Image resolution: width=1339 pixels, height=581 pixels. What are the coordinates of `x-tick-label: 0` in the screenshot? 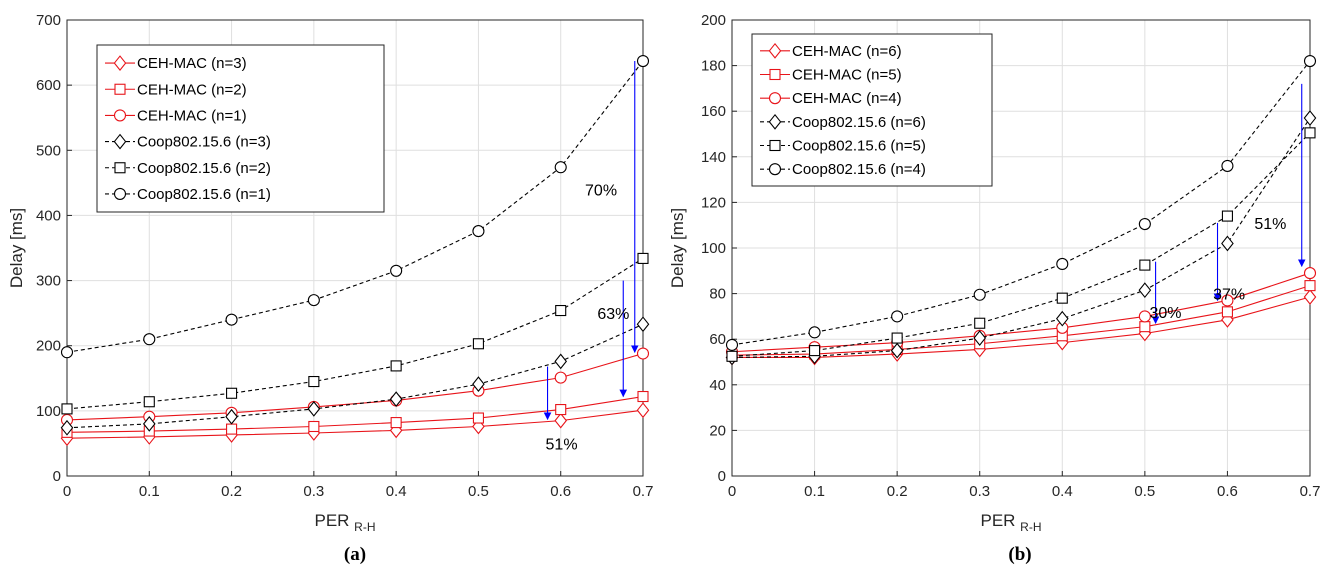 It's located at (67, 491).